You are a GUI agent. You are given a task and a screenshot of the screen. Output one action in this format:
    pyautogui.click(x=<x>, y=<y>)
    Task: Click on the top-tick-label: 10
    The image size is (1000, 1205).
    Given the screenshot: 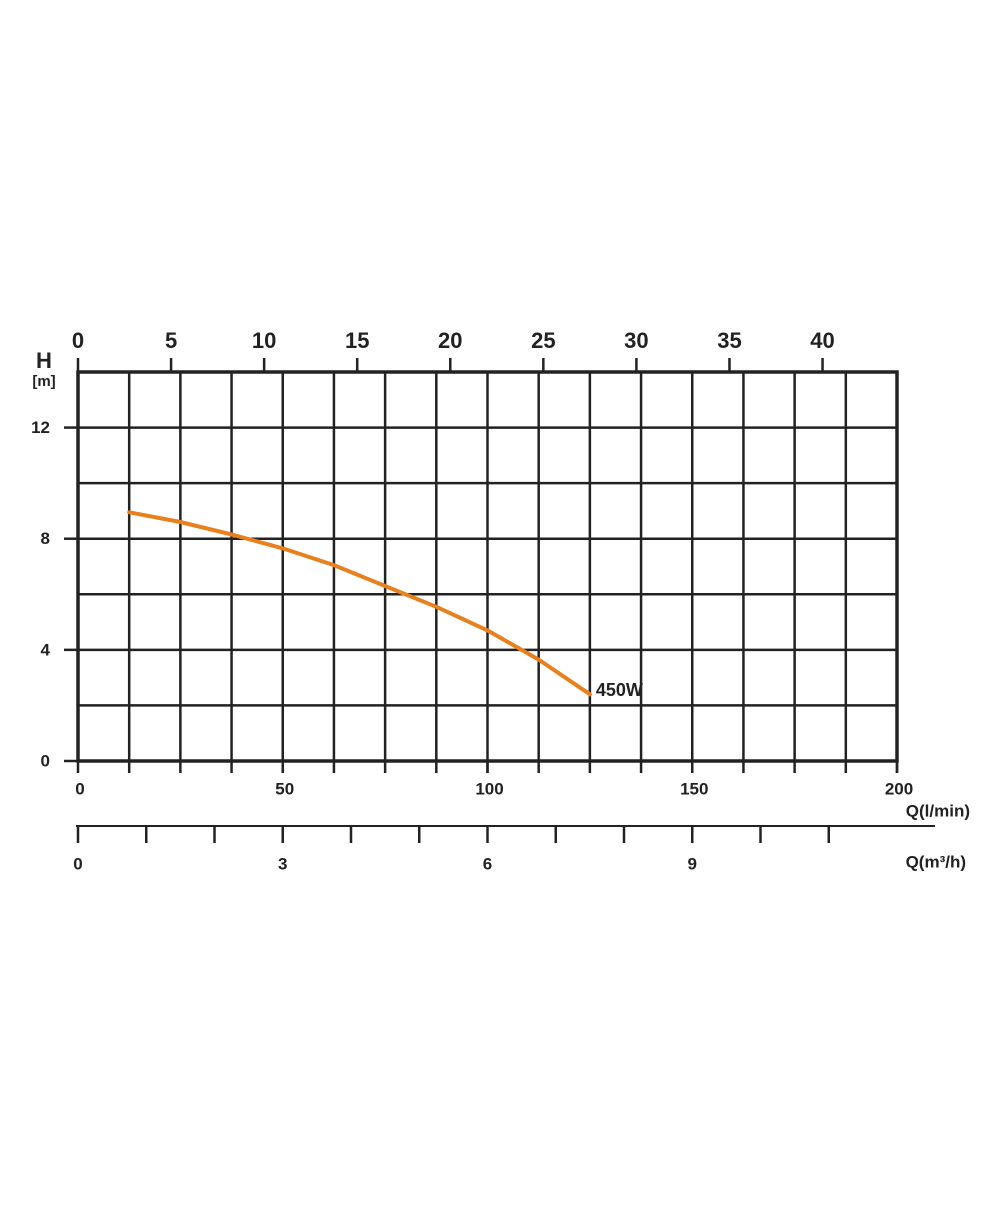 What is the action you would take?
    pyautogui.click(x=264, y=340)
    